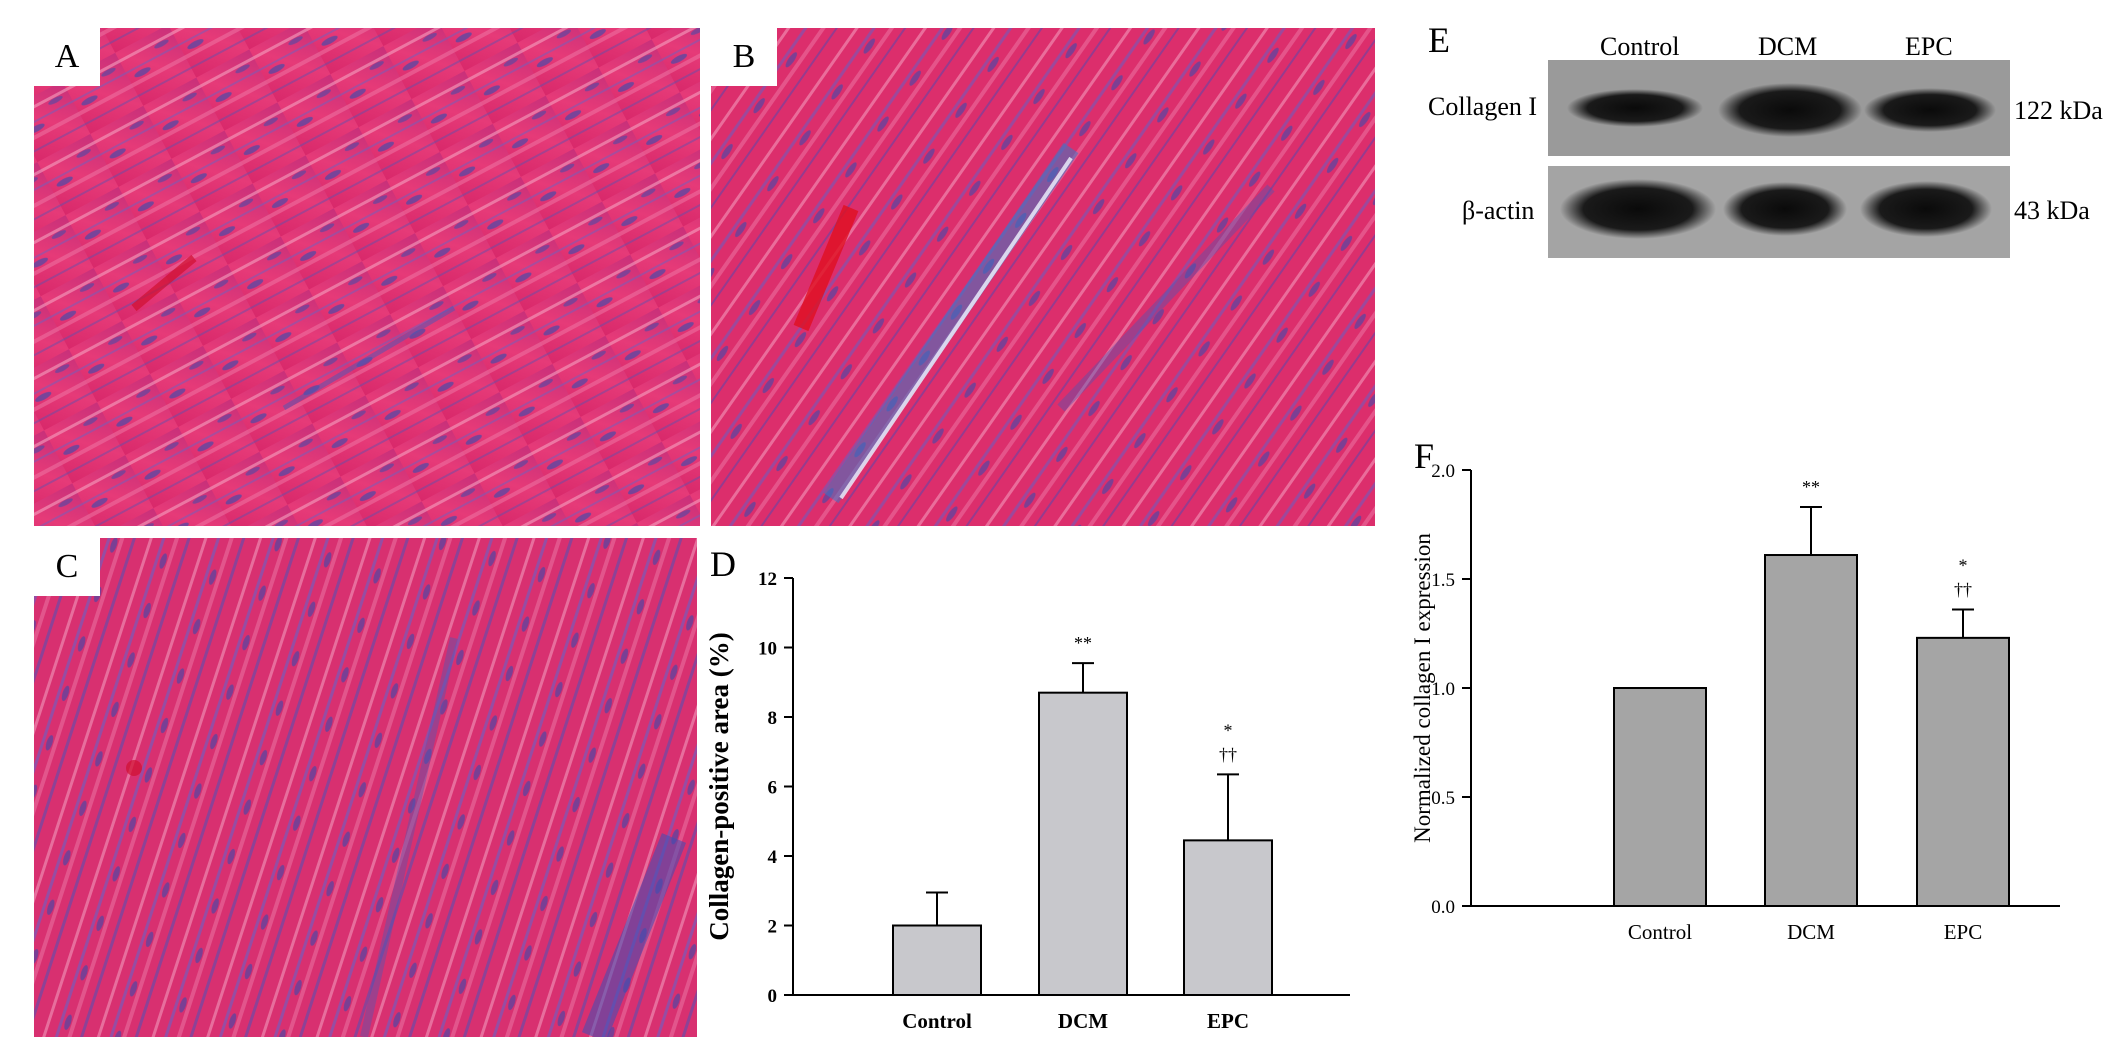 The width and height of the screenshot is (2124, 1061). I want to click on y-tick-label: 12, so click(767, 579).